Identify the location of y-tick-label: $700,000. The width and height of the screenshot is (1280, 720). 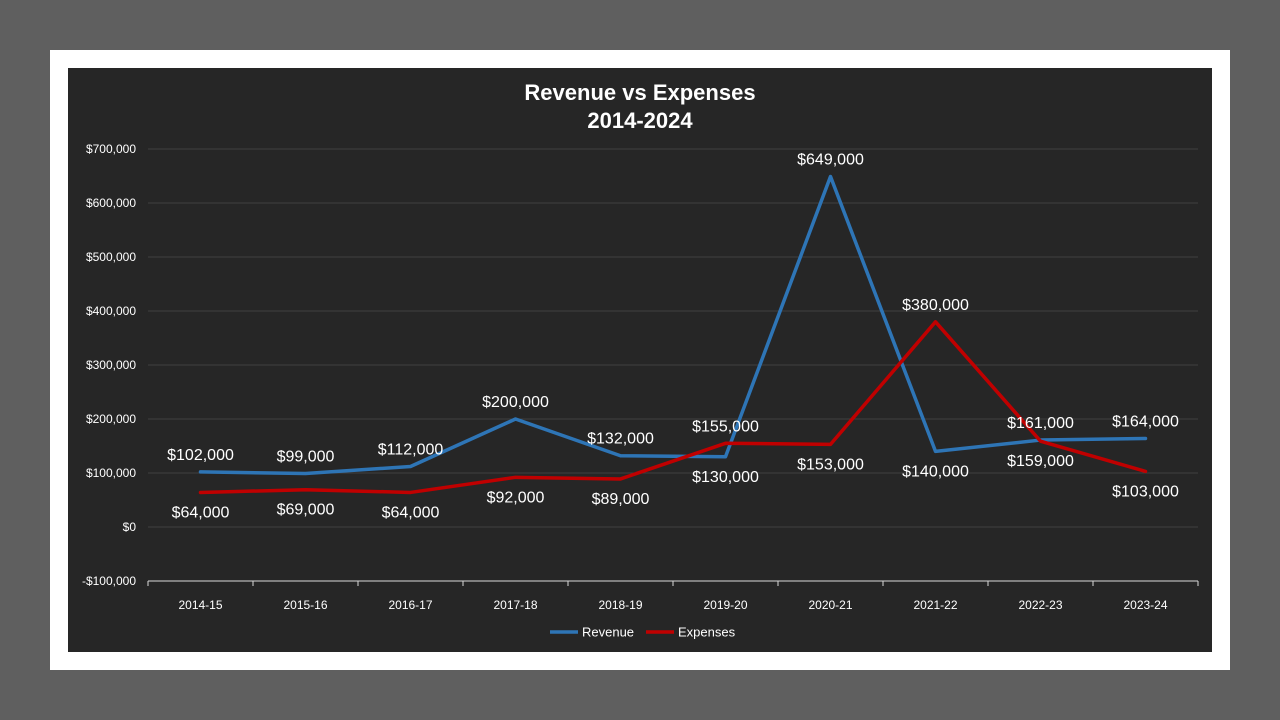
(111, 149).